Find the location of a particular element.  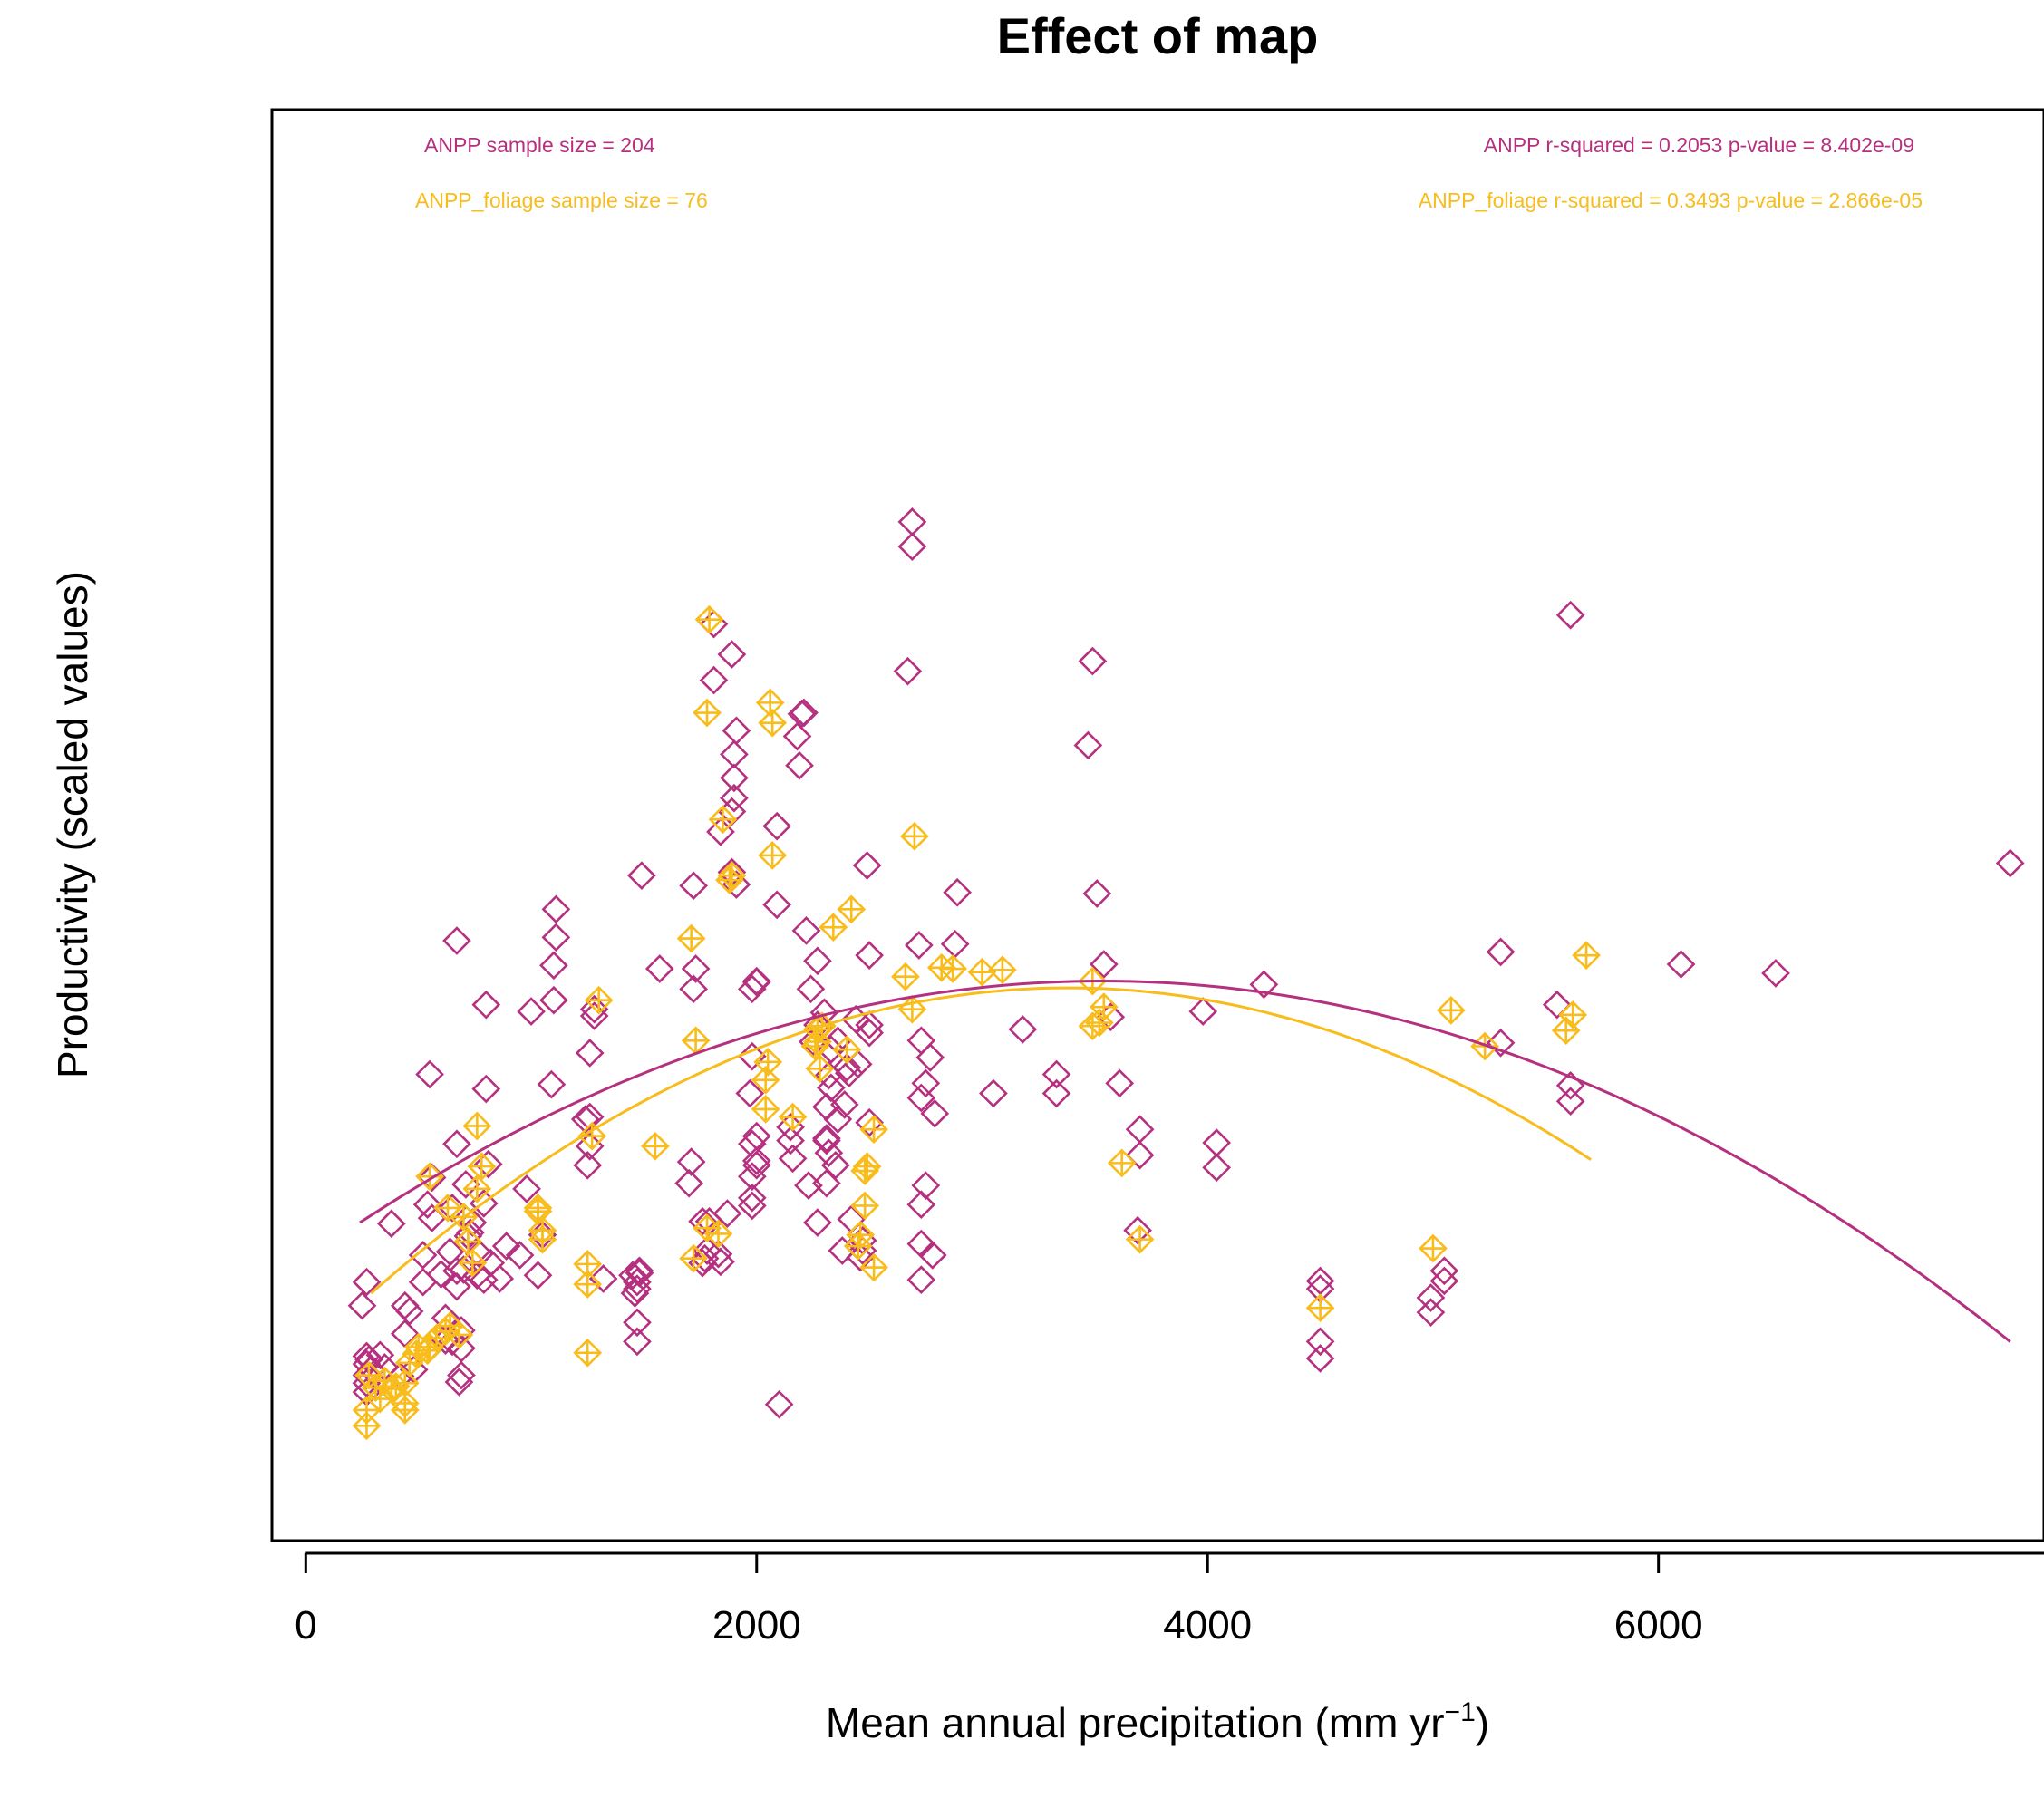

x-tick-label: 2000 is located at coordinates (756, 1625).